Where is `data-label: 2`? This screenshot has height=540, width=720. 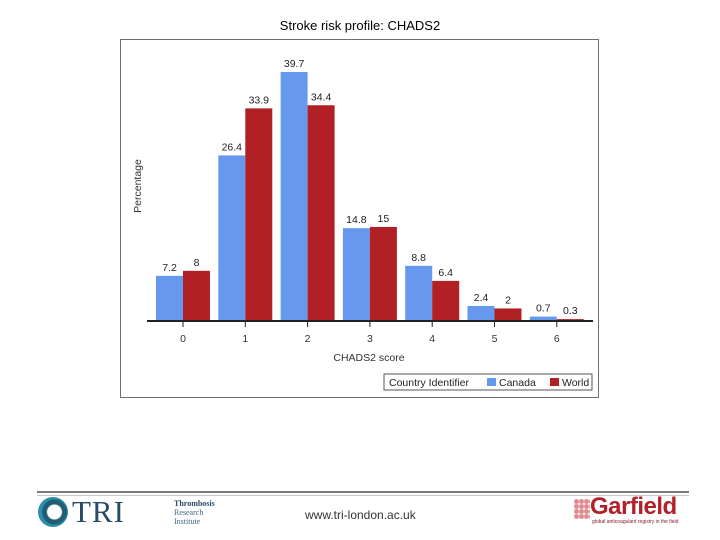 data-label: 2 is located at coordinates (508, 300).